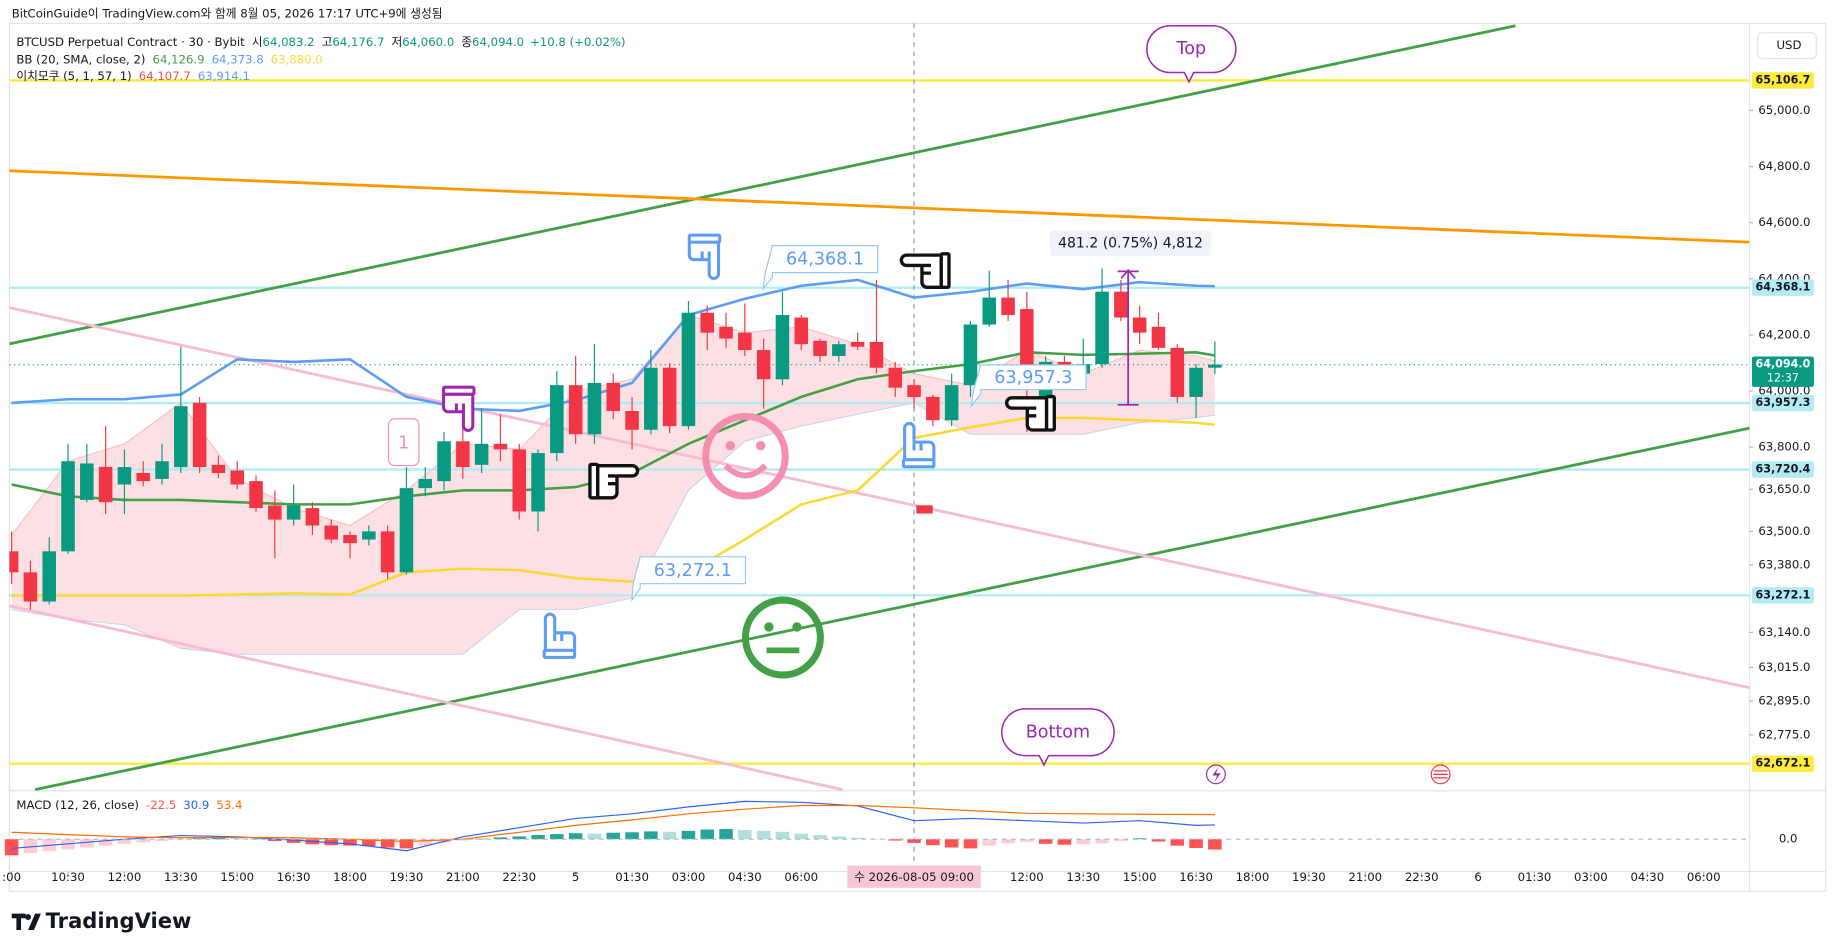 The image size is (1835, 951). Describe the element at coordinates (179, 59) in the screenshot. I see `legend-item: 64,126.9` at that location.